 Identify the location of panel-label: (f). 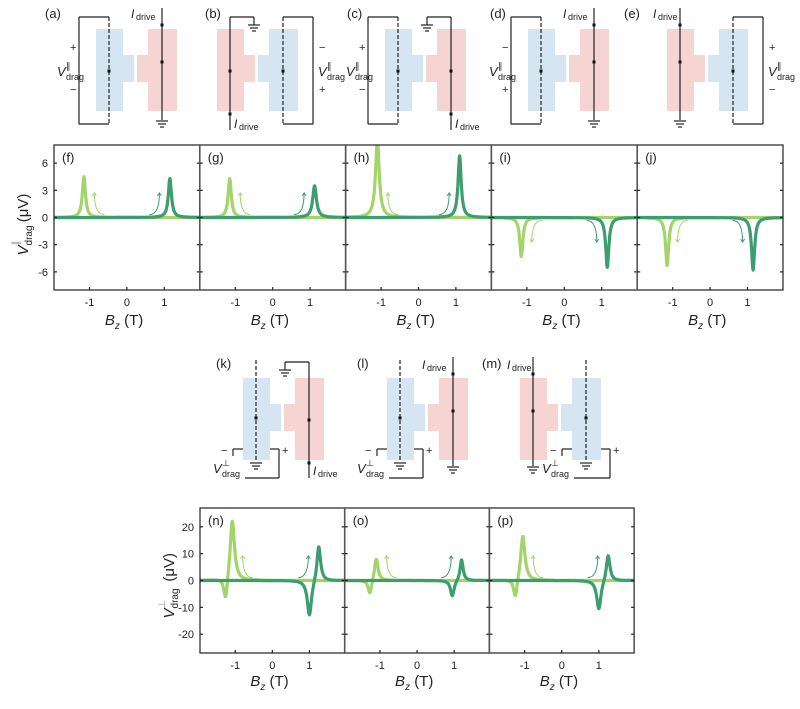
(68, 157).